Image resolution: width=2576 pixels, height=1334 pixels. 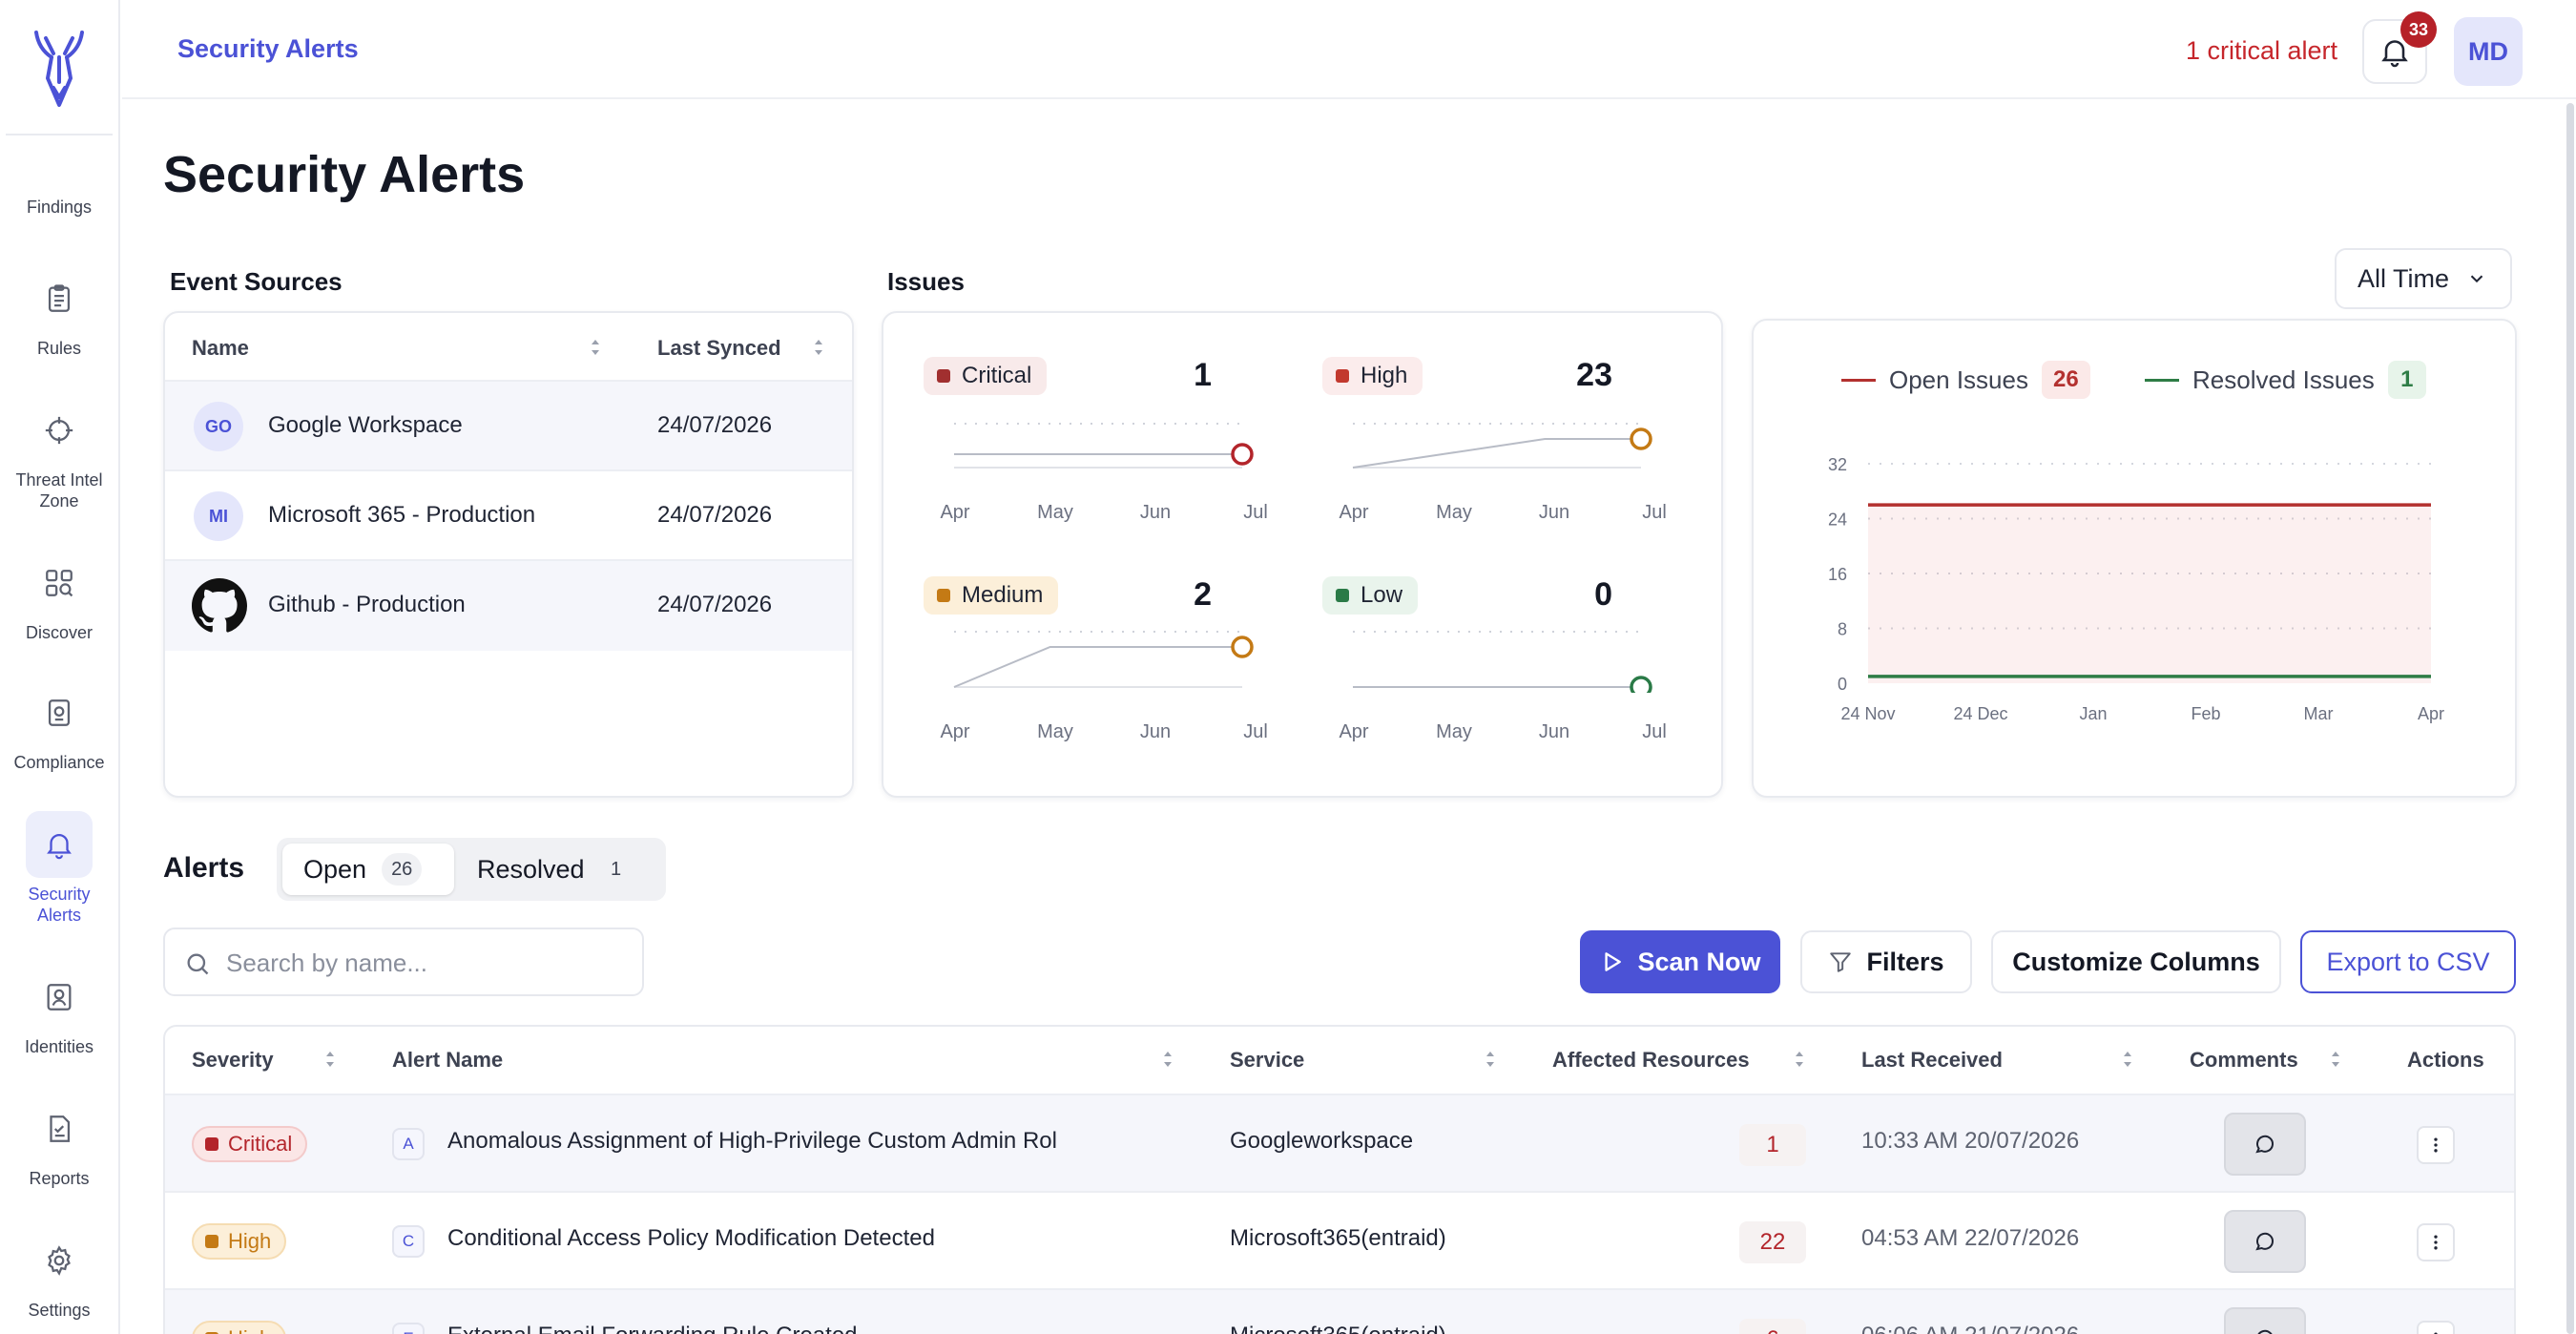 I want to click on event-source-row: Github - Production 24/07/2026, so click(x=508, y=606).